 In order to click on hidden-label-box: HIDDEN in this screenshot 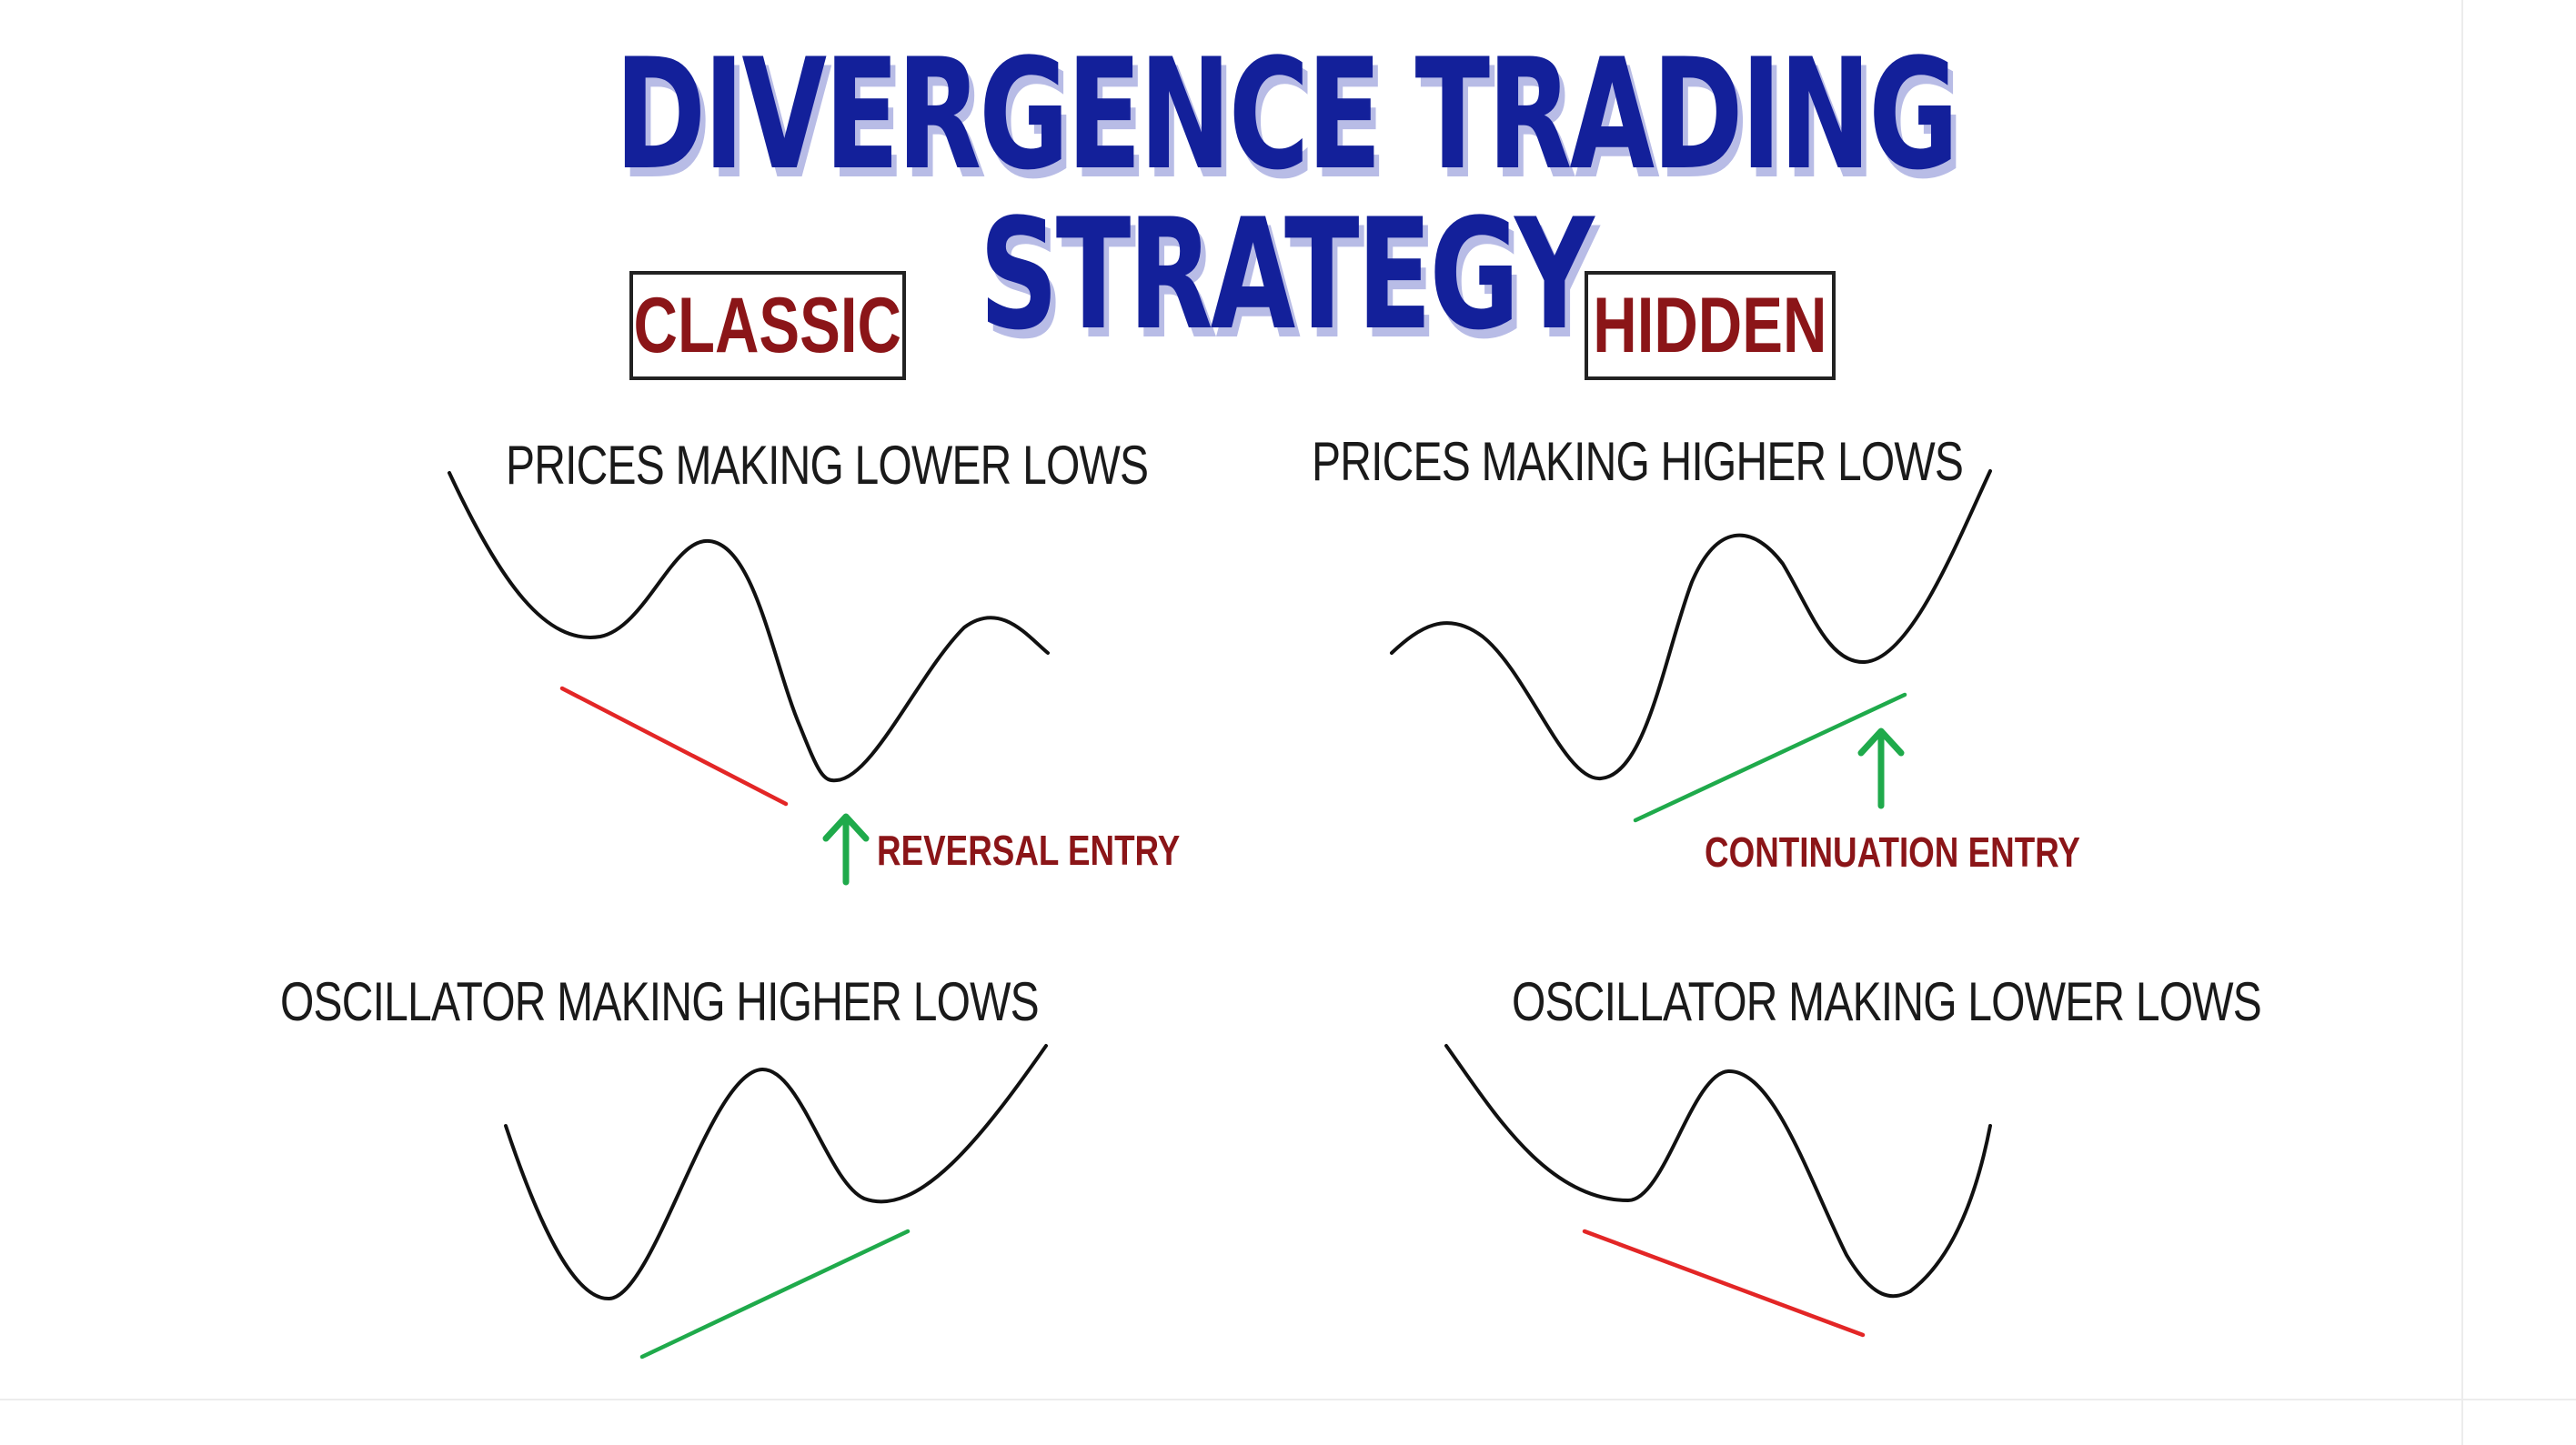, I will do `click(1710, 325)`.